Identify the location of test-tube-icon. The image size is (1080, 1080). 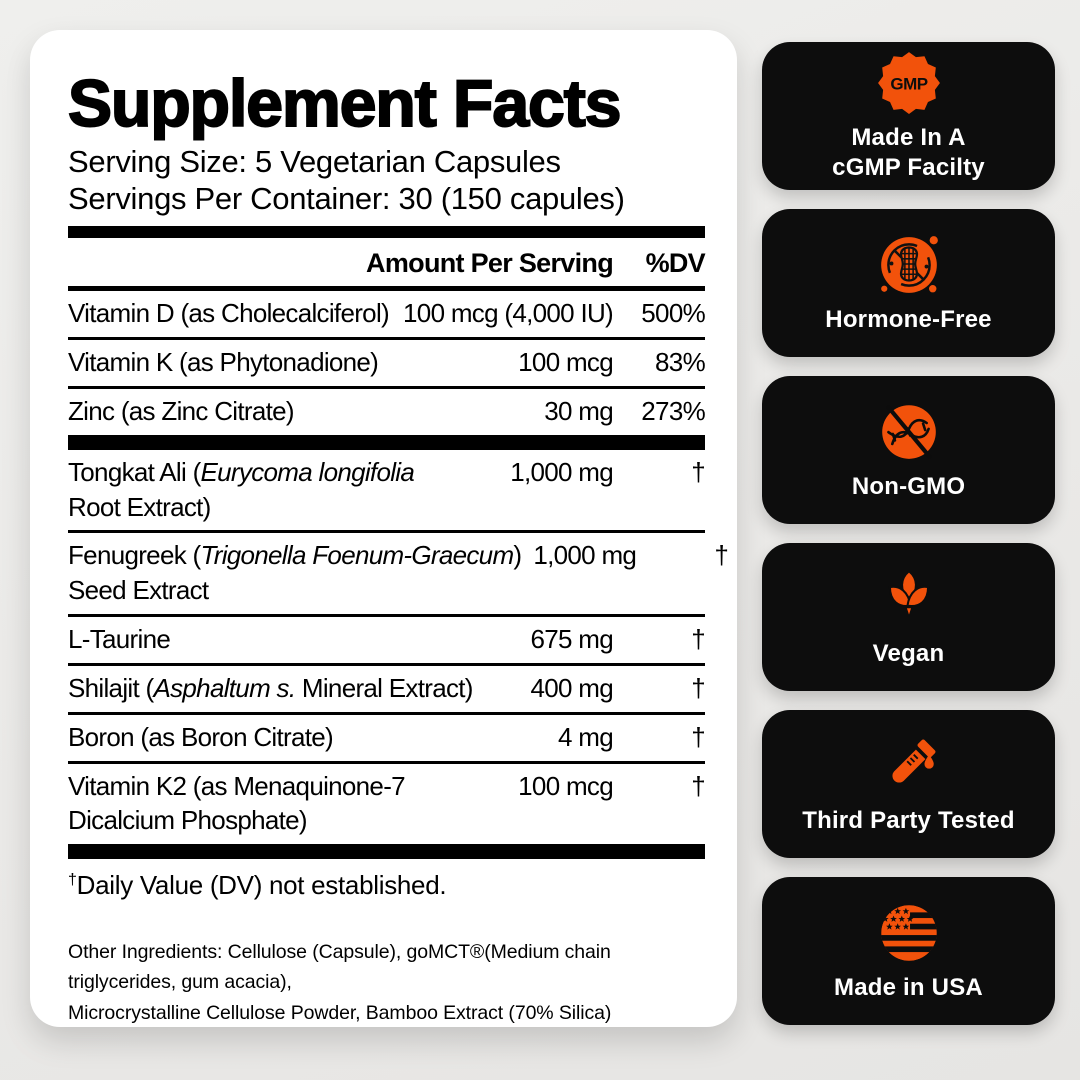
(909, 766).